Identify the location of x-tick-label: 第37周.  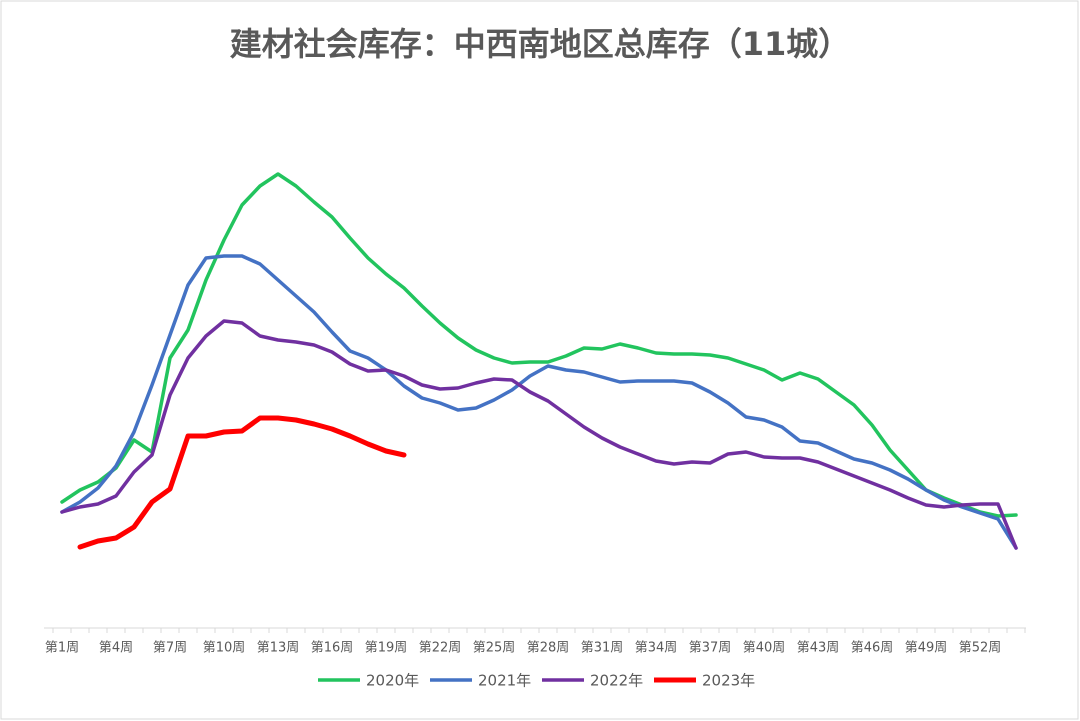
(710, 648).